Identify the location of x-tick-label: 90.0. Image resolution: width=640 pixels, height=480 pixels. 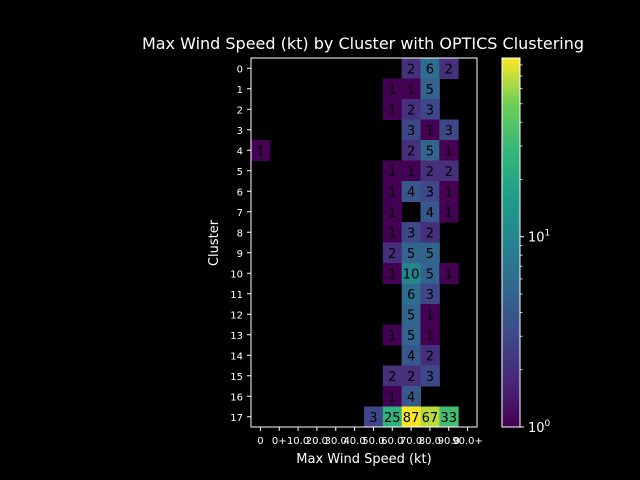
(449, 441).